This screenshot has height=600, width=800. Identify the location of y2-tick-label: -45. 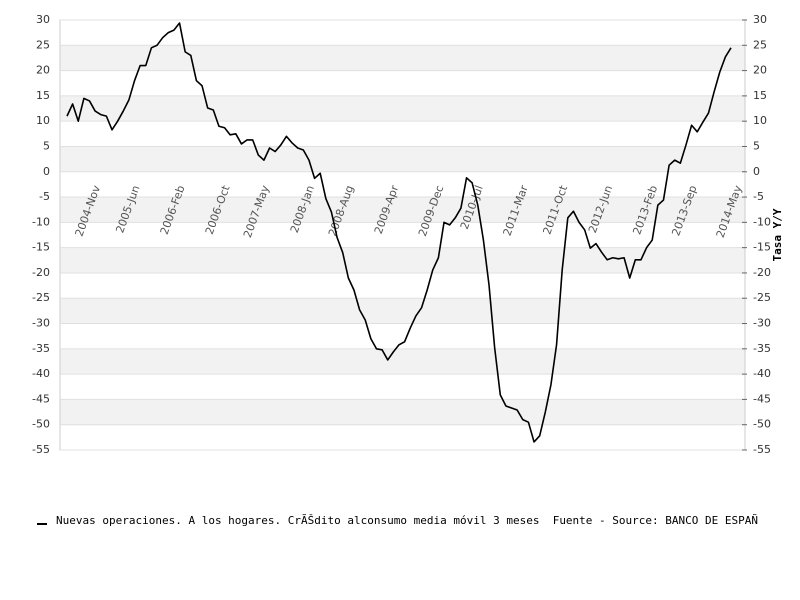
(762, 398).